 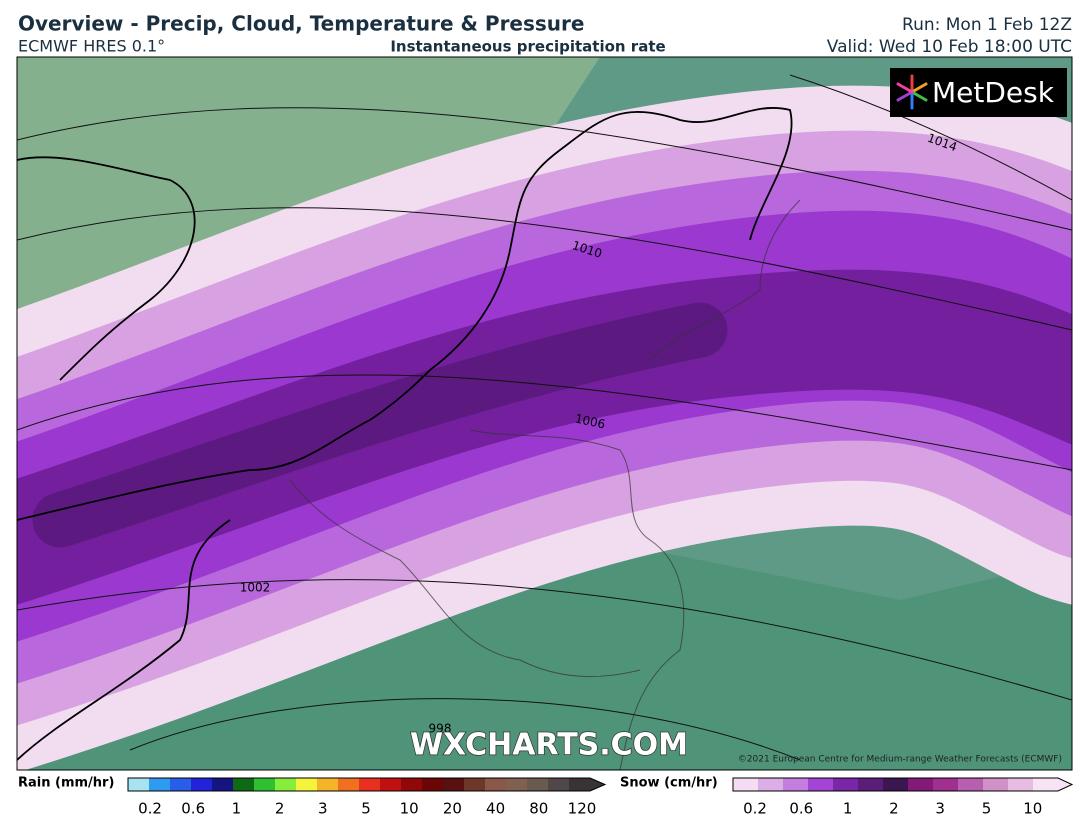 What do you see at coordinates (949, 47) in the screenshot?
I see `valid: Valid: Wed 10 Feb 18:00 UTC` at bounding box center [949, 47].